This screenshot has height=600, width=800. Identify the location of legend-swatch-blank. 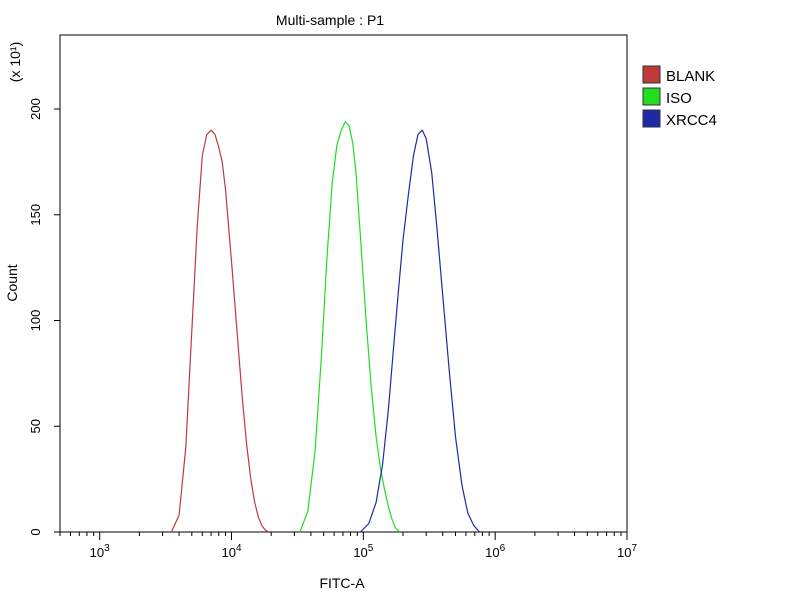
(651, 74).